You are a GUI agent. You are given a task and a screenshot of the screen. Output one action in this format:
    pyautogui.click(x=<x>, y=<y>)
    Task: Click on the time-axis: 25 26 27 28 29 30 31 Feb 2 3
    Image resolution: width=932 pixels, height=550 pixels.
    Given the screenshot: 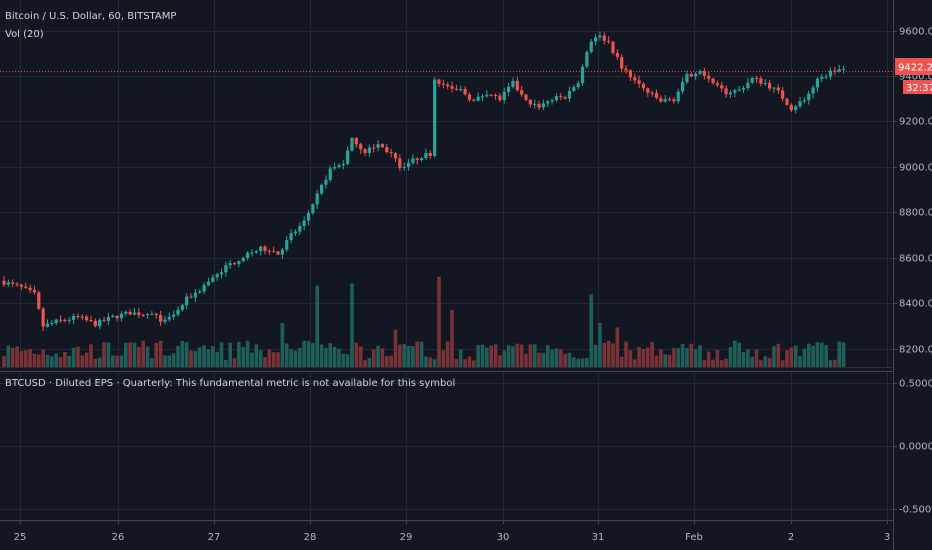 What is the action you would take?
    pyautogui.click(x=452, y=531)
    